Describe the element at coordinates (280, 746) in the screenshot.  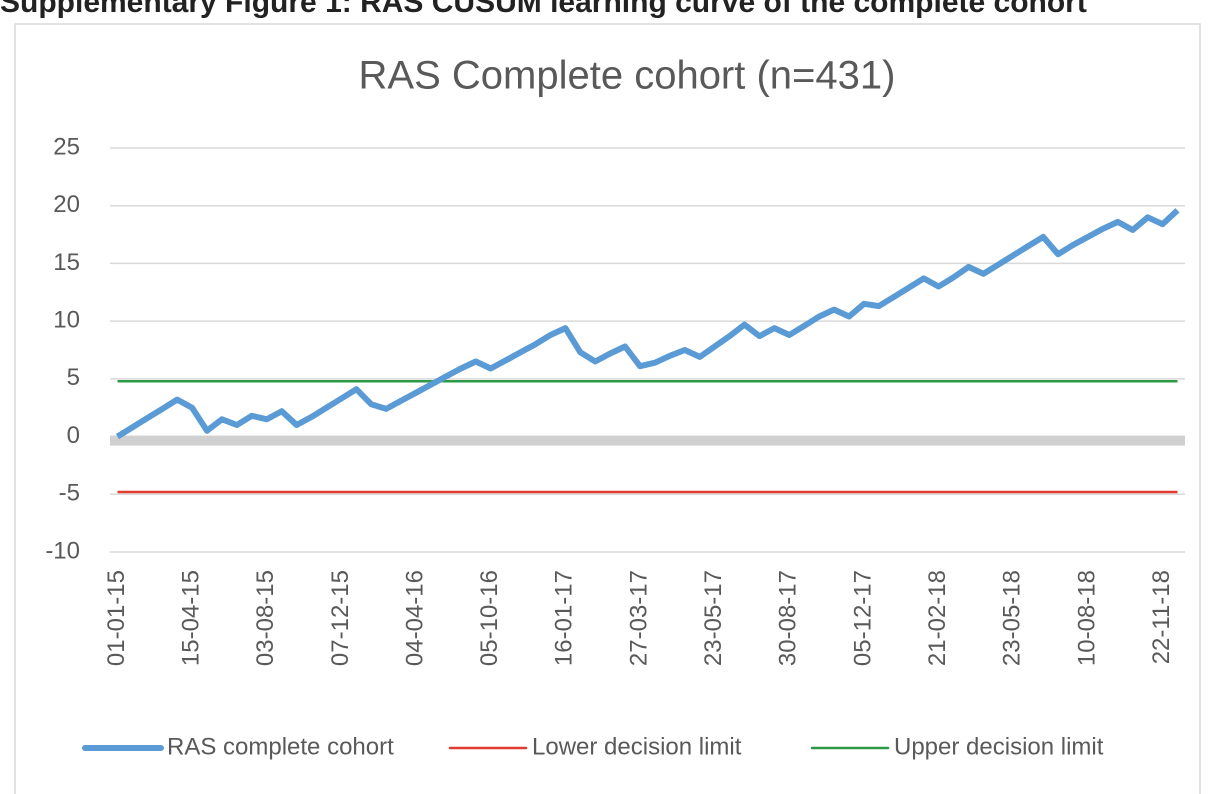
I see `legend-label: RAS complete cohort` at that location.